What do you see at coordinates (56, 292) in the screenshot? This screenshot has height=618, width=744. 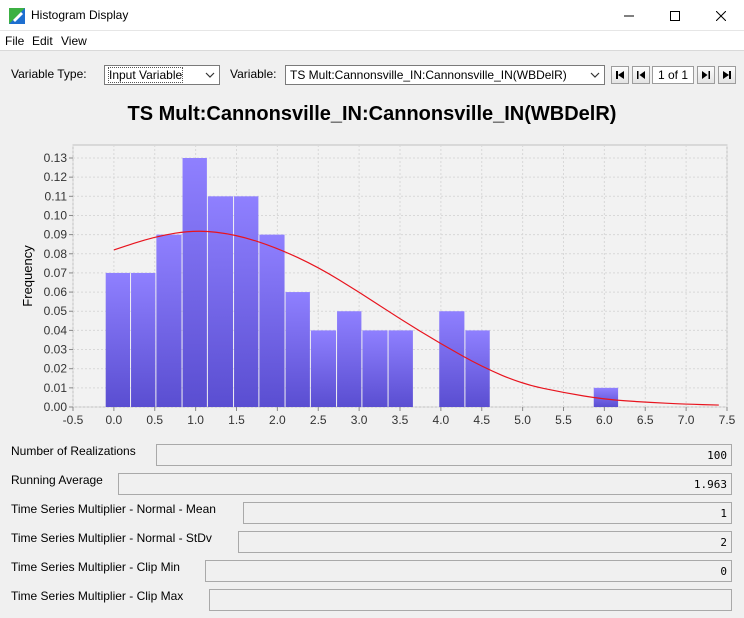 I see `y-tick-label: 0.06` at bounding box center [56, 292].